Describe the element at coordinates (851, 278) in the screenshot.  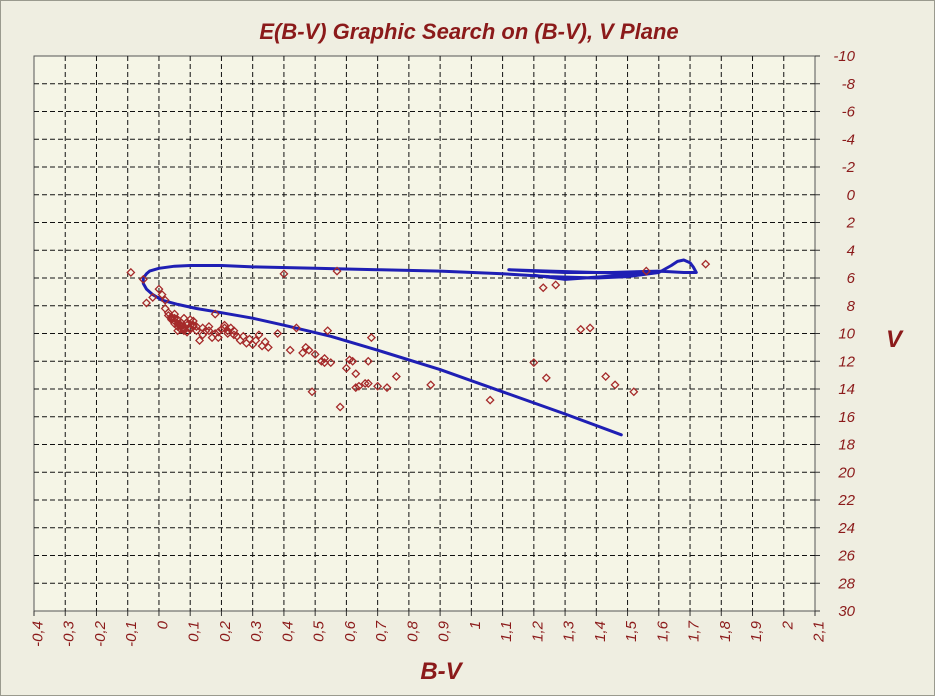
I see `y-tick-label: 6` at that location.